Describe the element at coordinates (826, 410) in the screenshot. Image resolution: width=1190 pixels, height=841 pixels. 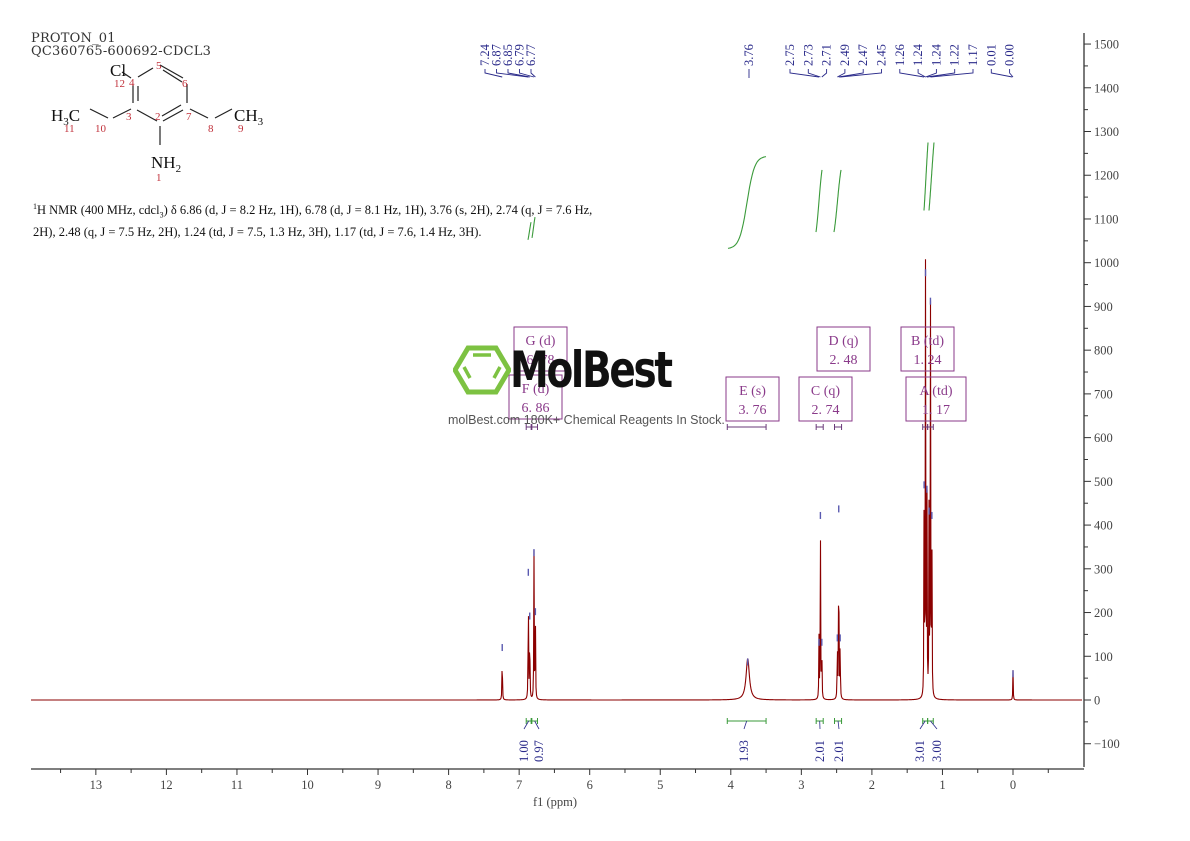
I see `svg-text: 2. 74` at that location.